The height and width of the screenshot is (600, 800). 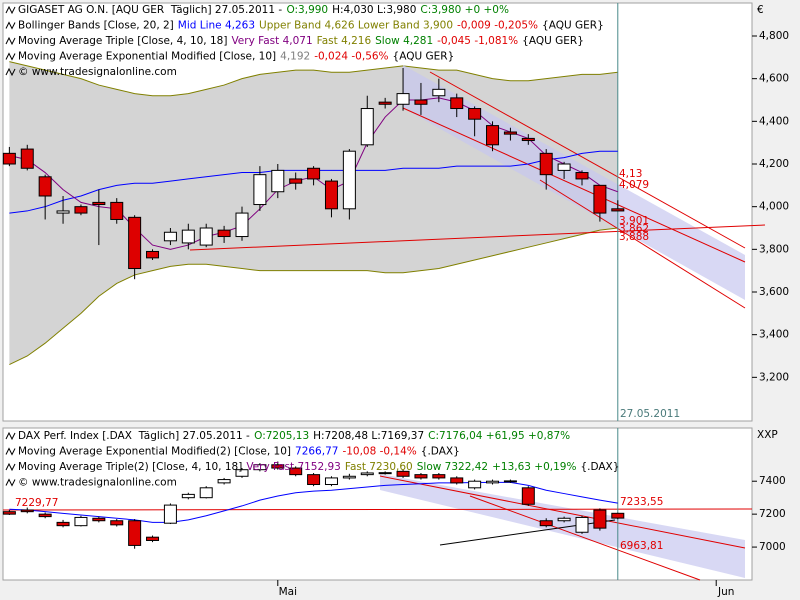 What do you see at coordinates (351, 57) in the screenshot?
I see `legend-segment: -0,024 -0,56%` at bounding box center [351, 57].